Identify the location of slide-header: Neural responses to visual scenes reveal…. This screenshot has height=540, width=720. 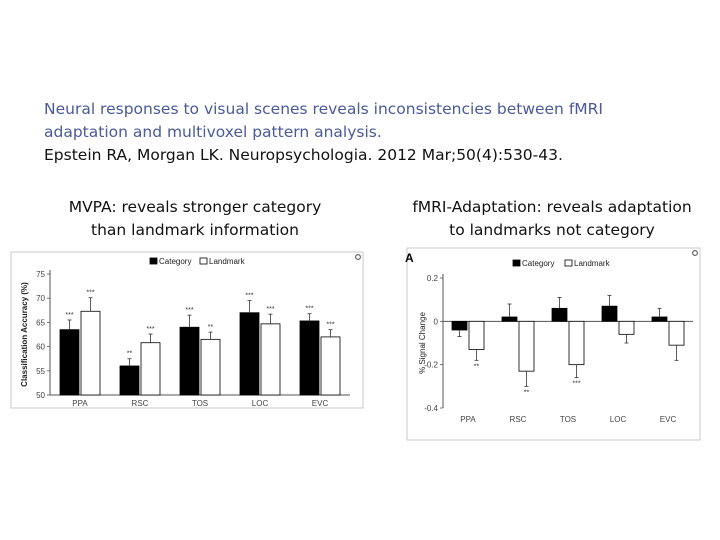
(374, 132).